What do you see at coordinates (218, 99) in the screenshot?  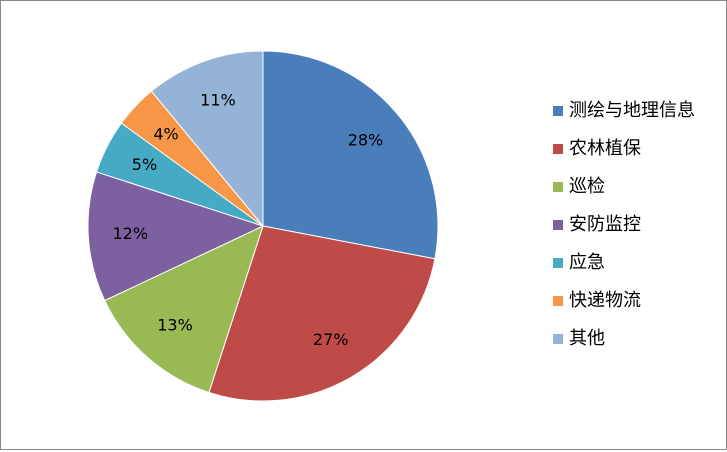 I see `value-label: 11%` at bounding box center [218, 99].